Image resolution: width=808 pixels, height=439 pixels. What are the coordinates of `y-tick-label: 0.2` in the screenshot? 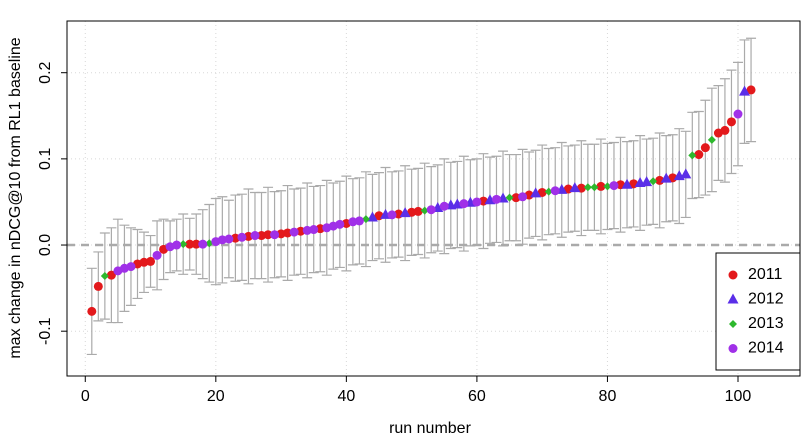 It's located at (45, 72).